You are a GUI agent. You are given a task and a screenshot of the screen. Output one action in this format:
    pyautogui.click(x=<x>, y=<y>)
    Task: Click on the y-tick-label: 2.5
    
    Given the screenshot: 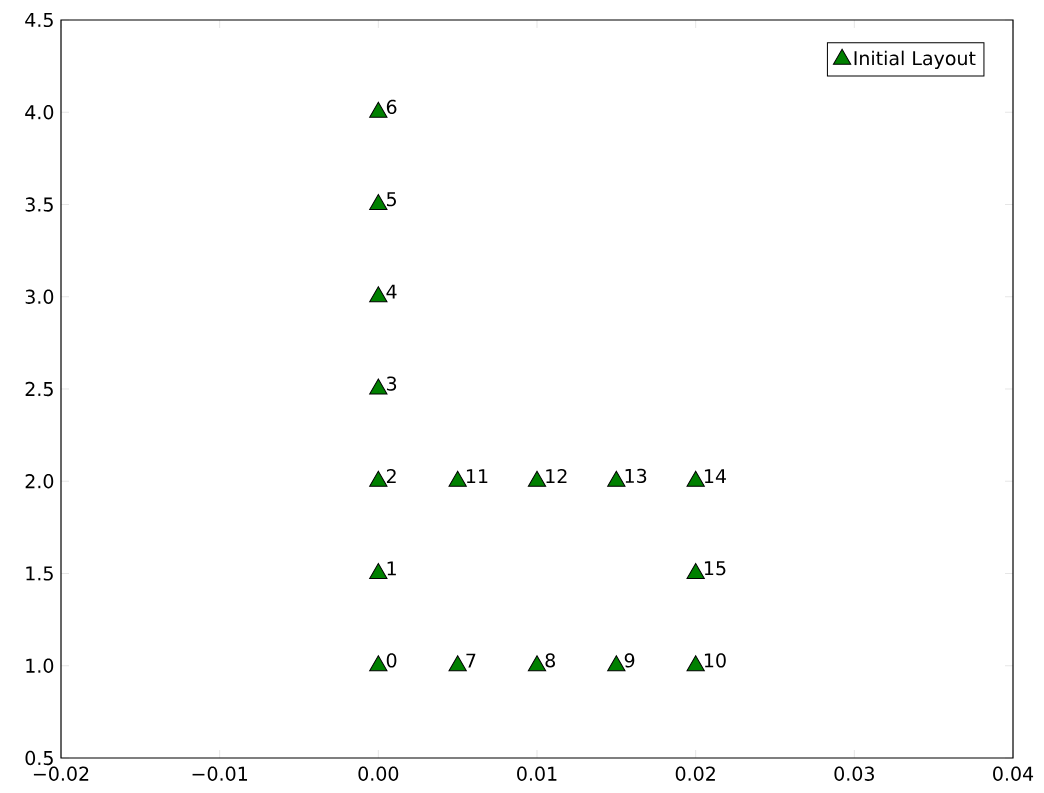 What is the action you would take?
    pyautogui.click(x=39, y=389)
    